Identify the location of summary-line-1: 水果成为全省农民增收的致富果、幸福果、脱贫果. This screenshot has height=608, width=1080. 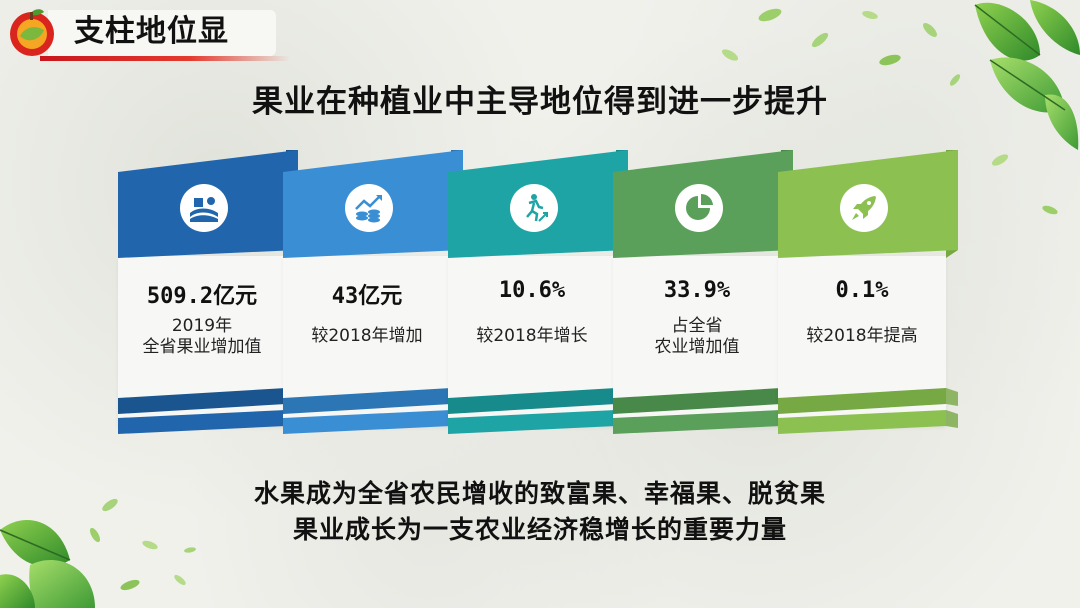
(539, 493).